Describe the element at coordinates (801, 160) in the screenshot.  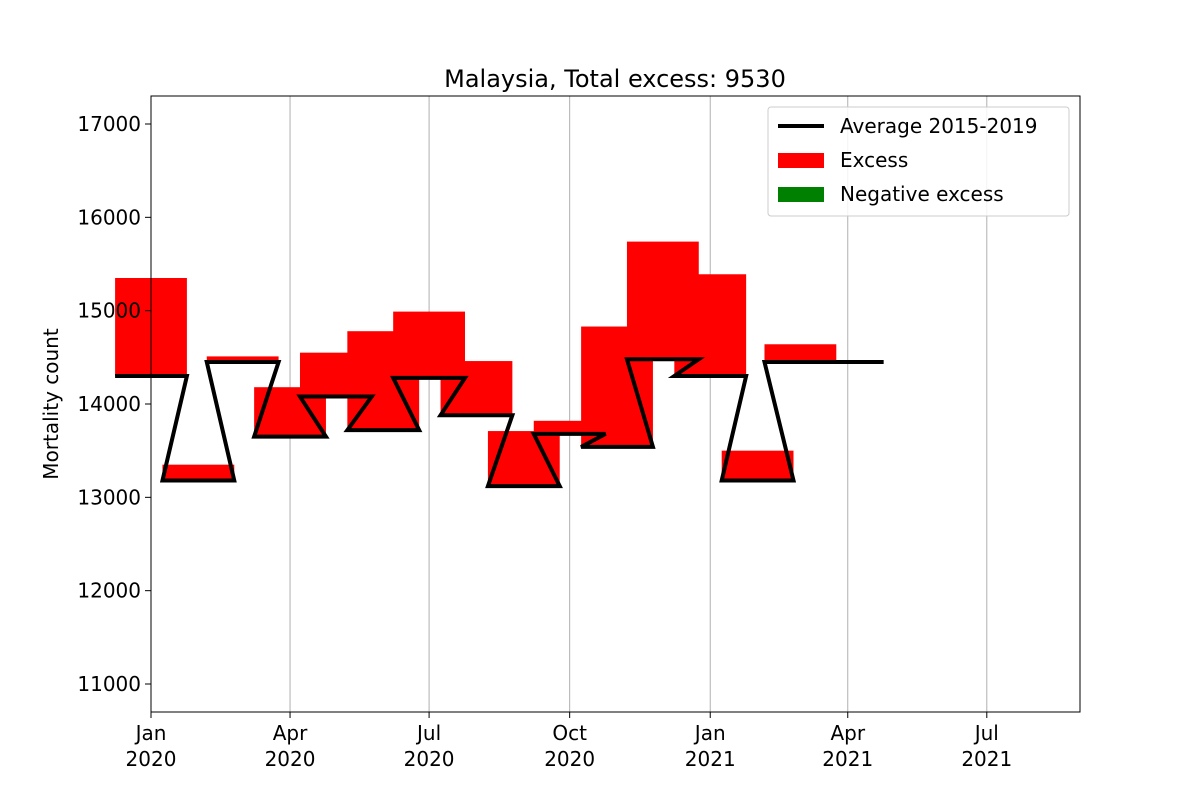
I see `legend-swatch-excess` at that location.